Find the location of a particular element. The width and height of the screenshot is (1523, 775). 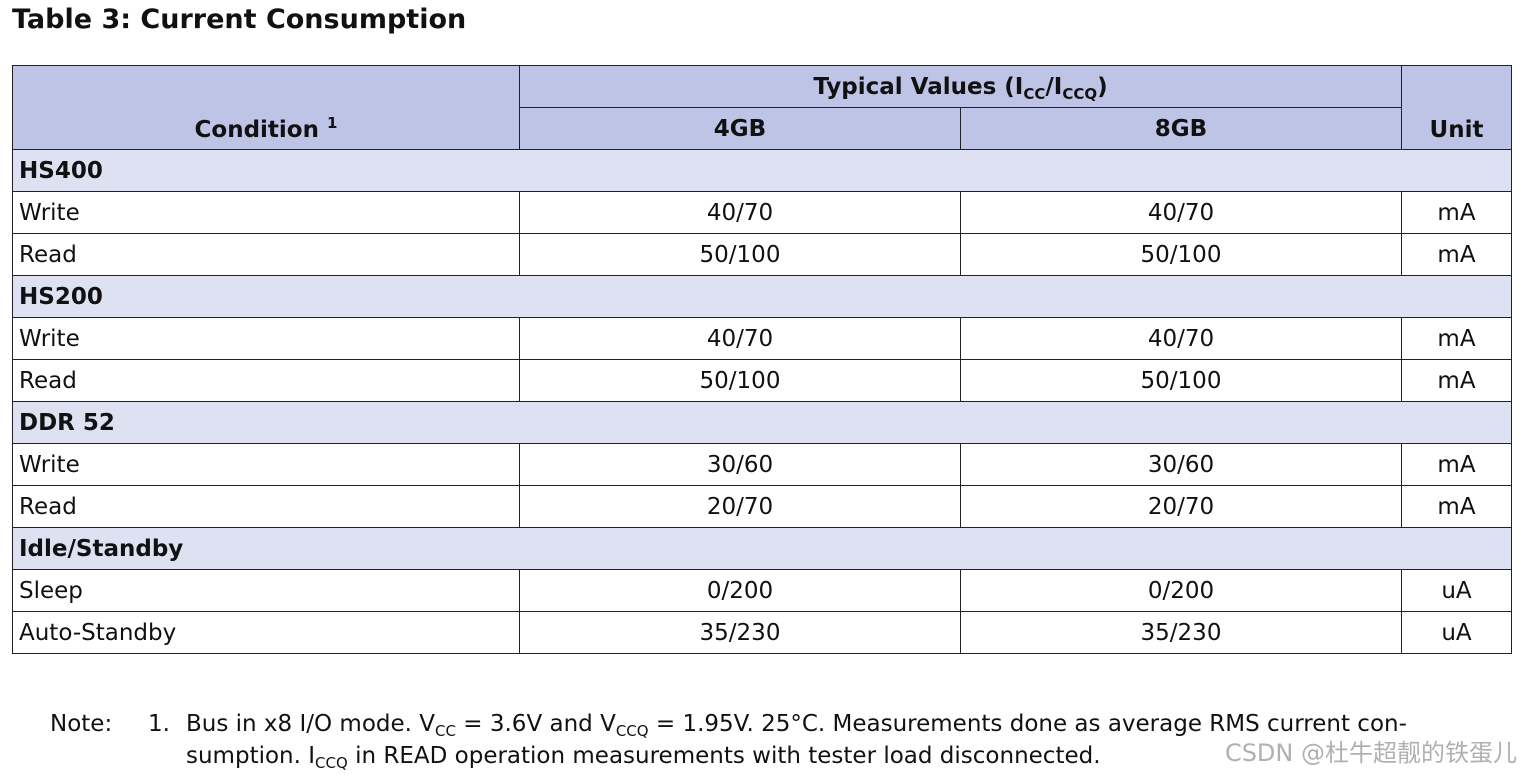

text-run: sumption. I is located at coordinates (251, 756).